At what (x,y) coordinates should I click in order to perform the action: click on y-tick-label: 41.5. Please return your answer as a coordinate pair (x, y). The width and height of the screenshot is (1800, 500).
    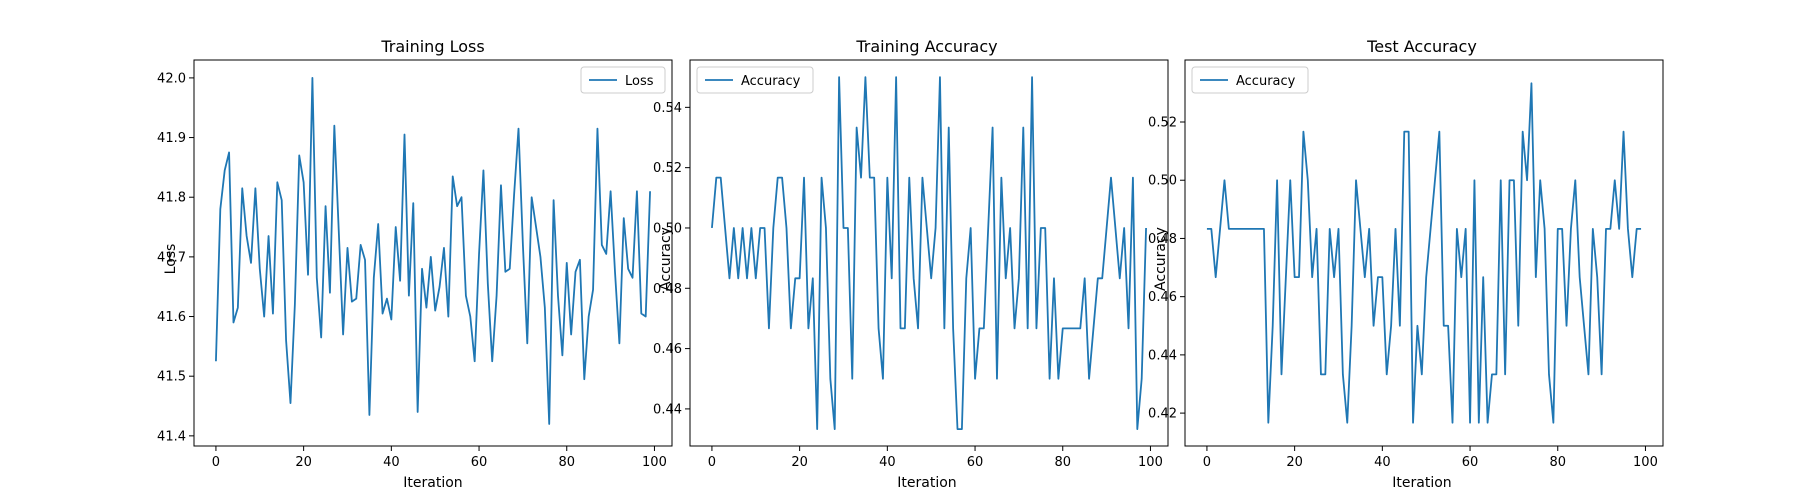
    Looking at the image, I should click on (171, 377).